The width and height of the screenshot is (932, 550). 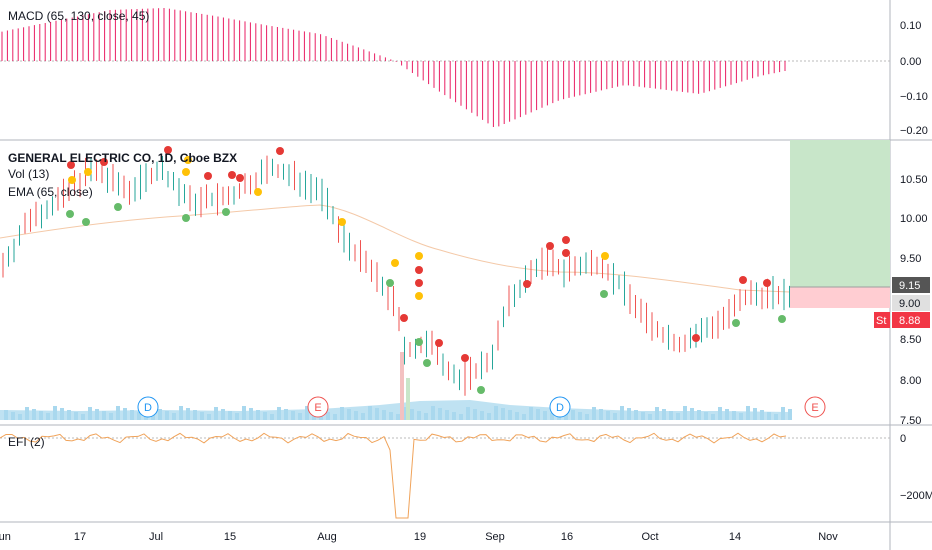 What do you see at coordinates (122, 158) in the screenshot?
I see `symbol-title: GENERAL ELECTRIC CO, 1D, Cboe BZX` at bounding box center [122, 158].